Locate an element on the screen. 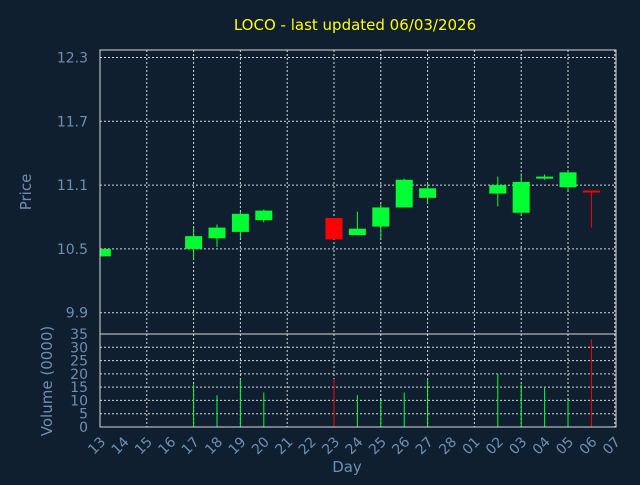 The image size is (640, 485). volume-bars is located at coordinates (392, 383).